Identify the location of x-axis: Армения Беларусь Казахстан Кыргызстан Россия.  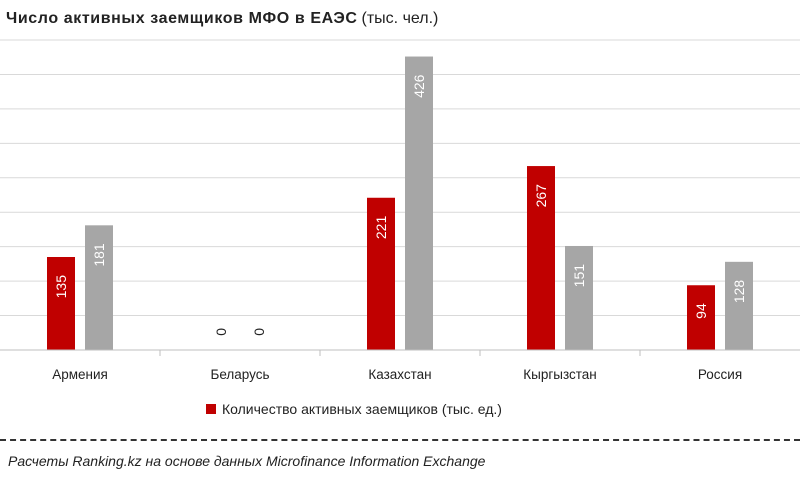
(400, 365).